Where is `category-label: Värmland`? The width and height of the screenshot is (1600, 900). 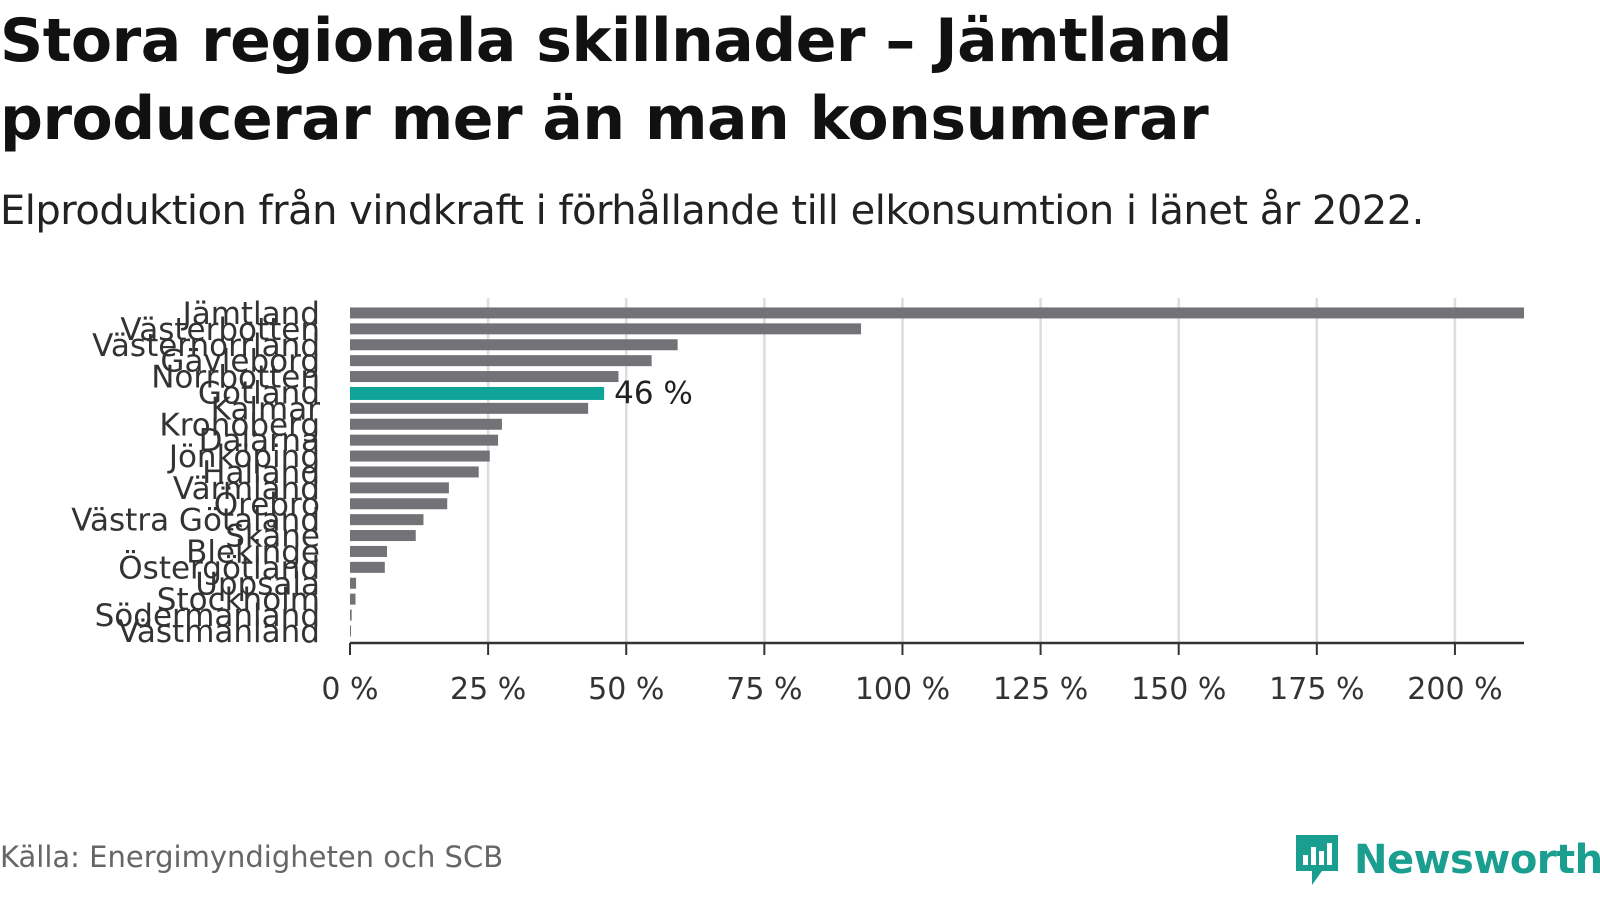
category-label: Värmland is located at coordinates (246, 489).